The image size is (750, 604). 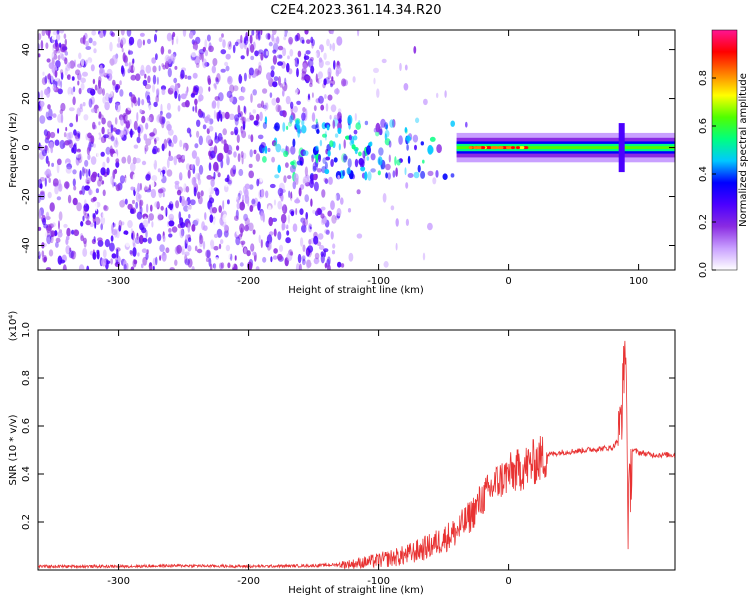 I want to click on x-tick-label: -100, so click(x=378, y=281).